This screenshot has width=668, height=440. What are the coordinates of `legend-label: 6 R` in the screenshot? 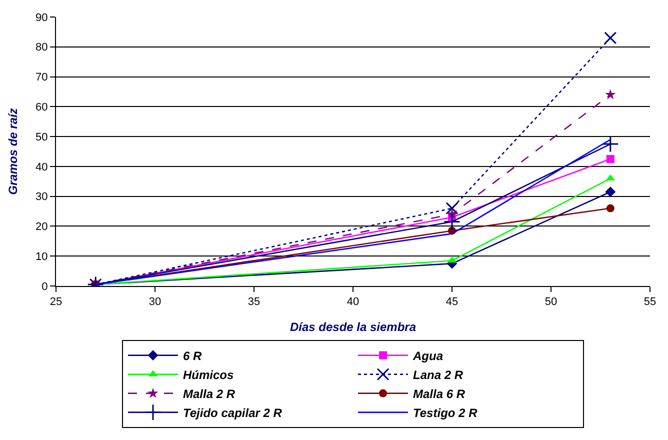 It's located at (192, 355).